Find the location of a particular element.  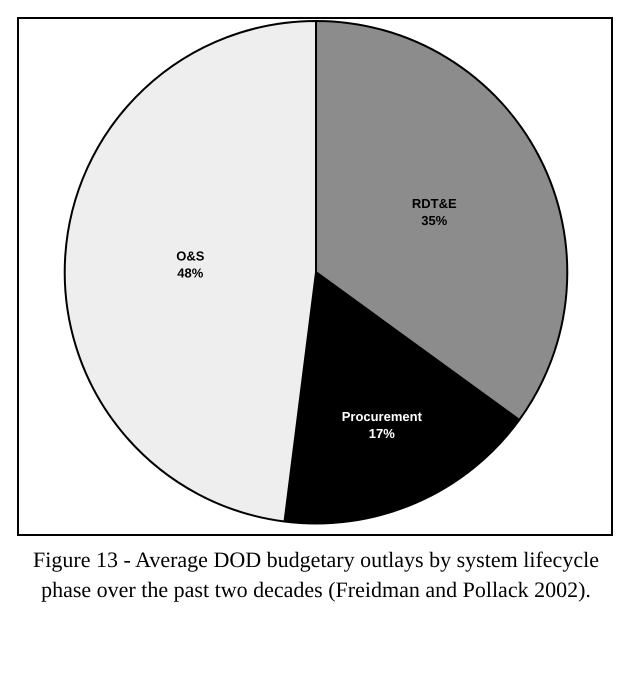

data-label: 35% is located at coordinates (434, 220).